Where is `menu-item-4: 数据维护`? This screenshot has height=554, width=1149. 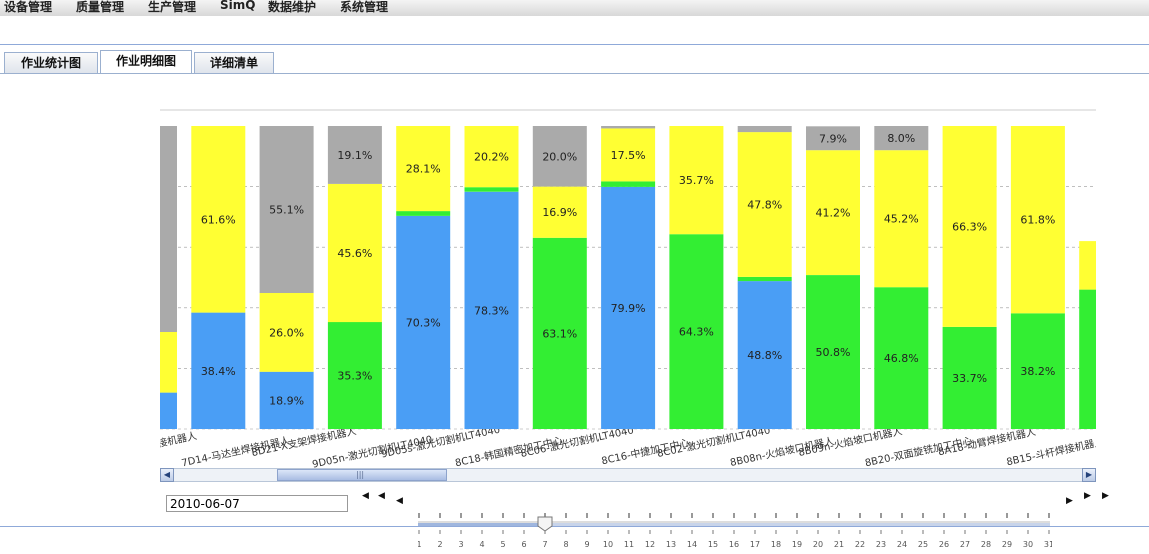
menu-item-4: 数据维护 is located at coordinates (292, 7).